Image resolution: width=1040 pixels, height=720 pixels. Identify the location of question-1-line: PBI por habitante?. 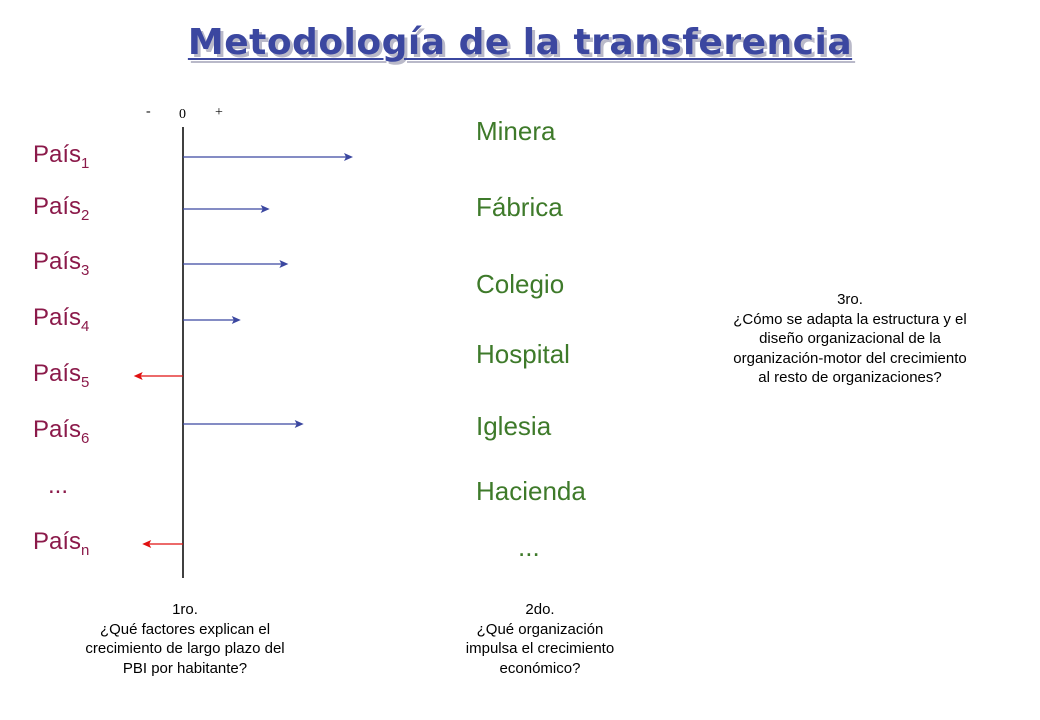
(185, 668).